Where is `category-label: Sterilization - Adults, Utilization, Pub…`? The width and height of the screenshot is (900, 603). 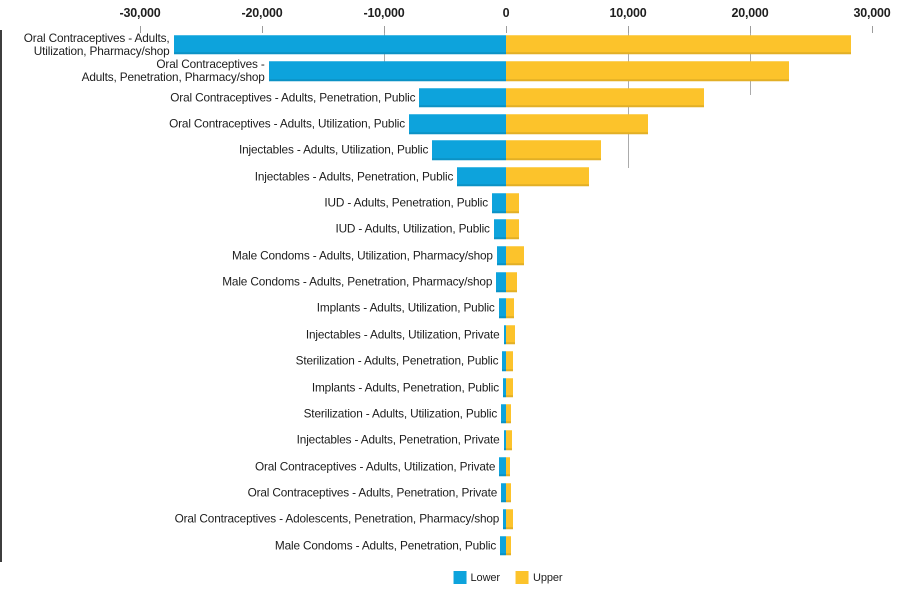
category-label: Sterilization - Adults, Utilization, Pub… is located at coordinates (400, 413).